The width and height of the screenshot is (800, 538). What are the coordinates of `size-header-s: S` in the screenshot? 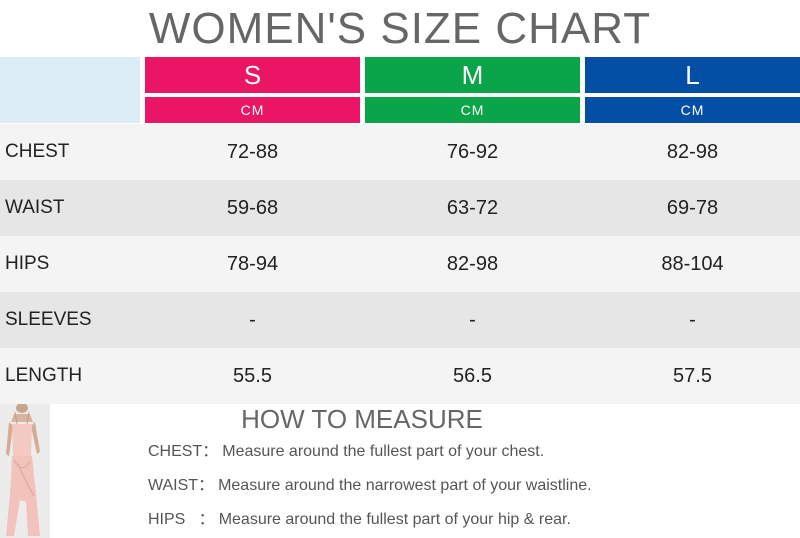 It's located at (252, 75).